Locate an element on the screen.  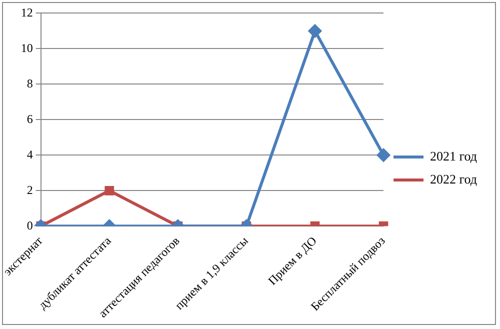
y-tick-label: 6 is located at coordinates (29, 119).